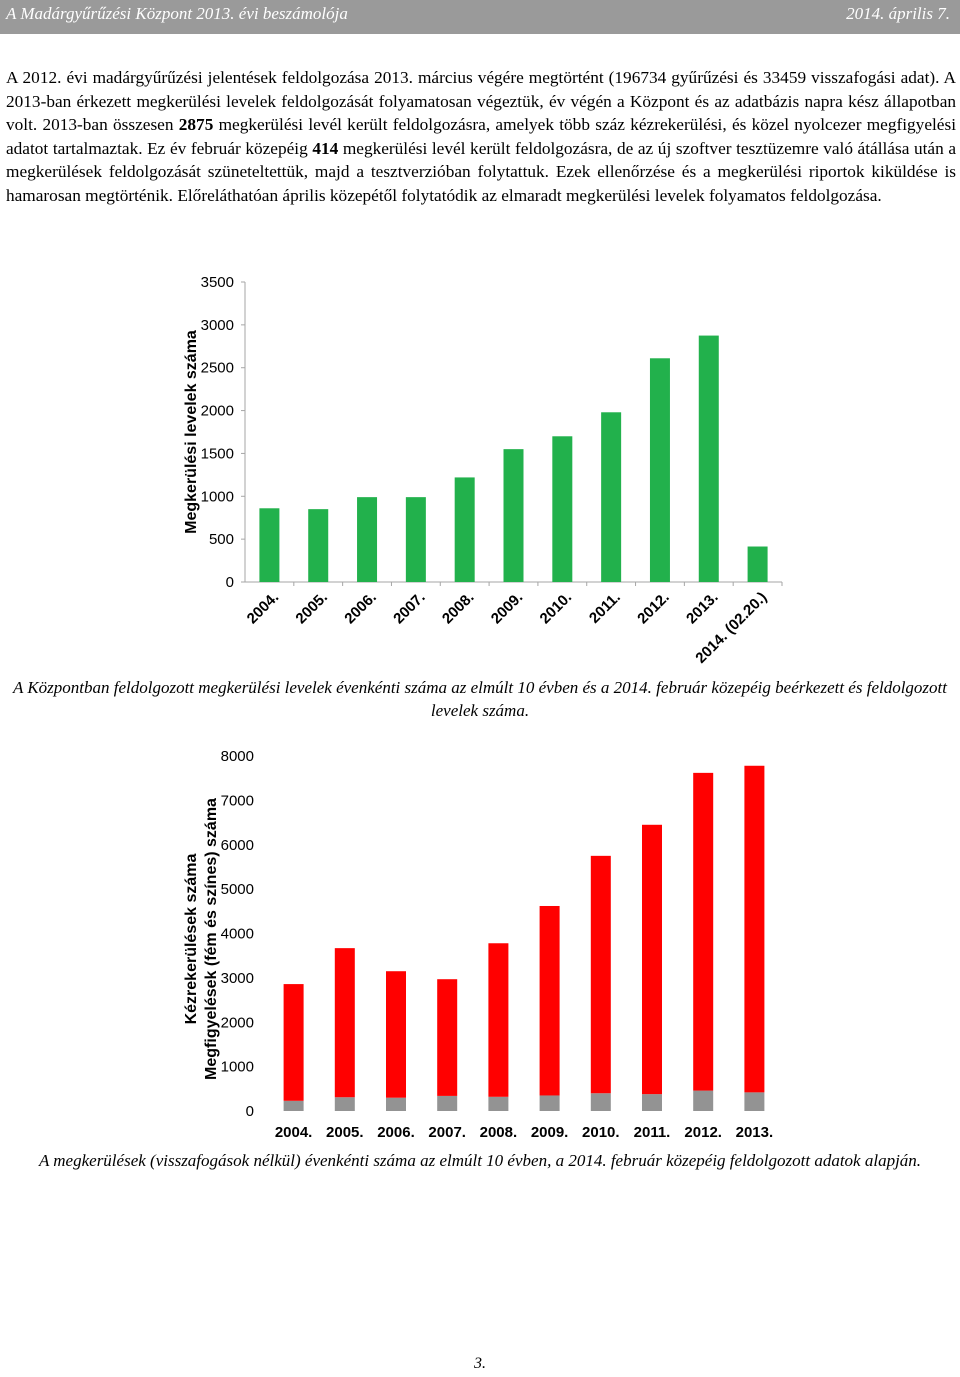 The image size is (960, 1377). I want to click on y-axis-title: Megkerülési levelek száma, so click(191, 432).